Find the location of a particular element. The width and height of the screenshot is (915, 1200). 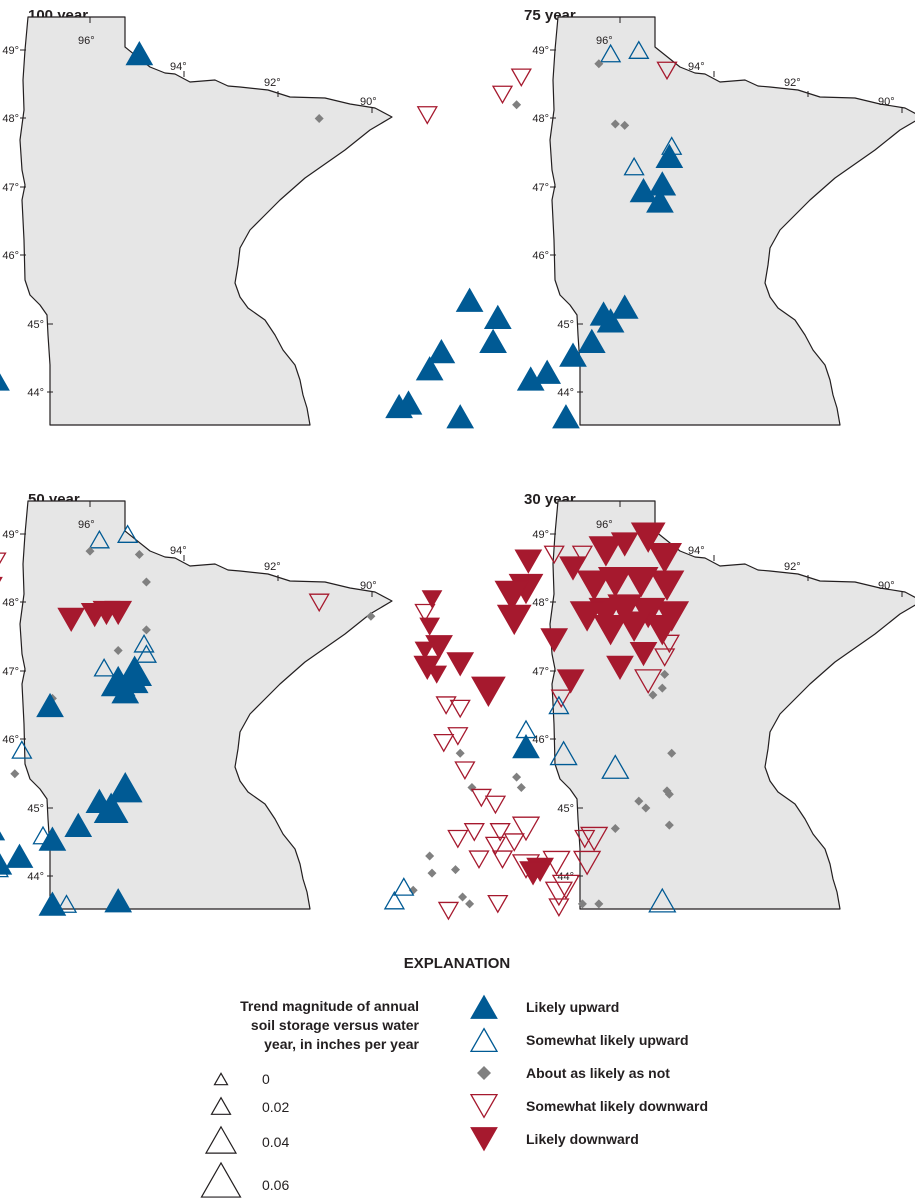

magnitude-title-line: Trend magnitude of annual is located at coordinates (329, 1006).